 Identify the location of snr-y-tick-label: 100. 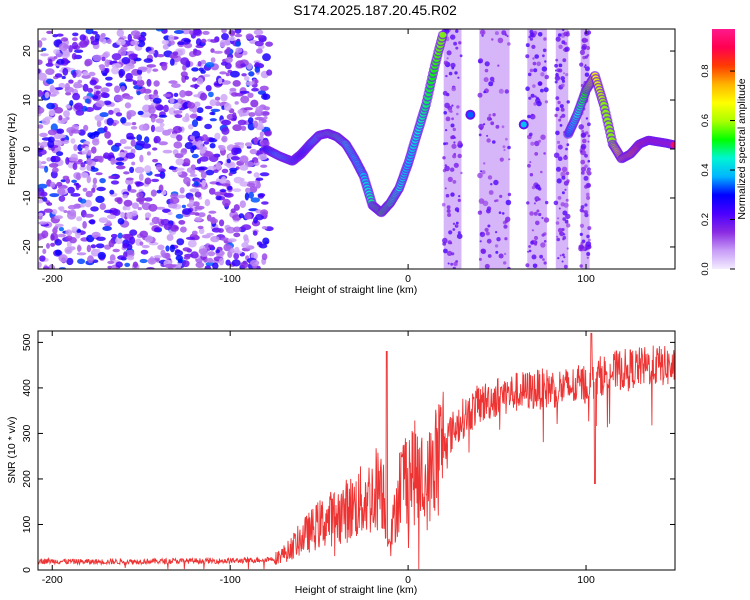
(27, 525).